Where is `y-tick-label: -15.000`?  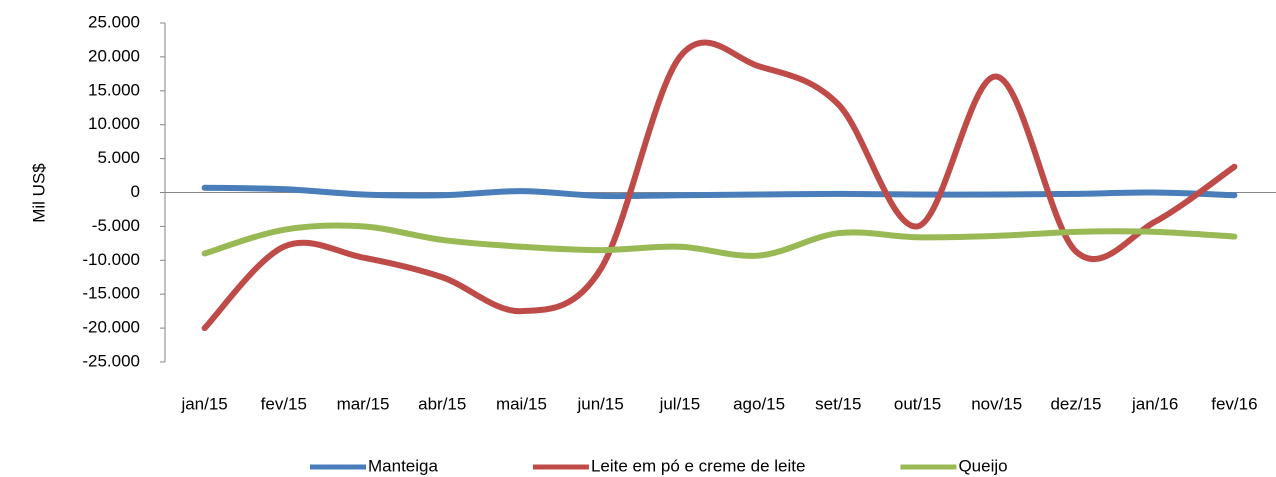 y-tick-label: -15.000 is located at coordinates (111, 293).